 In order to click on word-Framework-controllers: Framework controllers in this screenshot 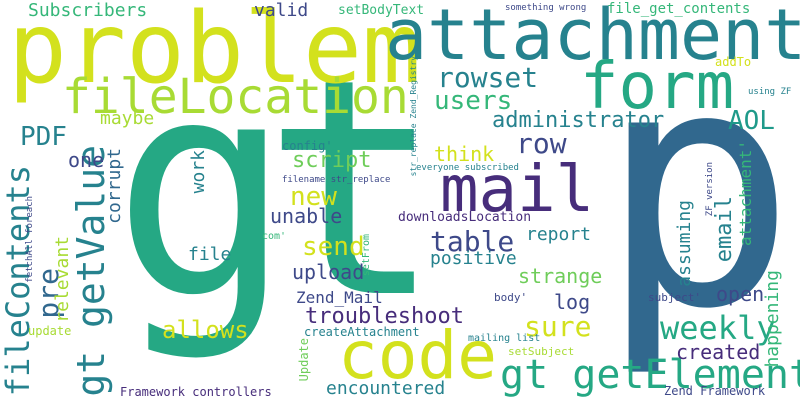, I will do `click(196, 392)`.